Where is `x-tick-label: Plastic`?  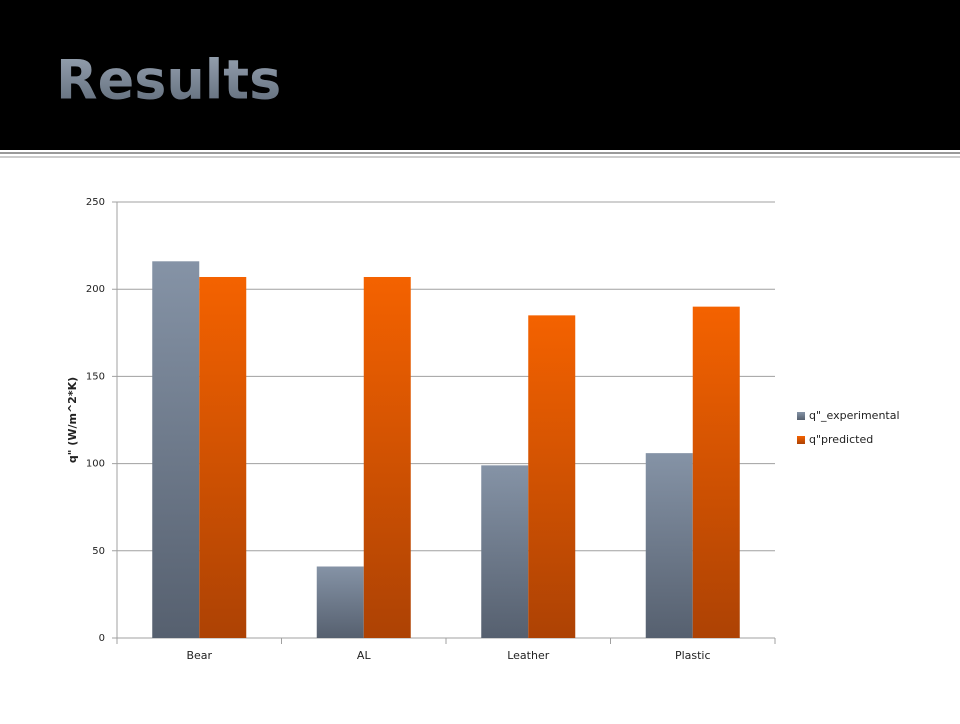
x-tick-label: Plastic is located at coordinates (693, 655).